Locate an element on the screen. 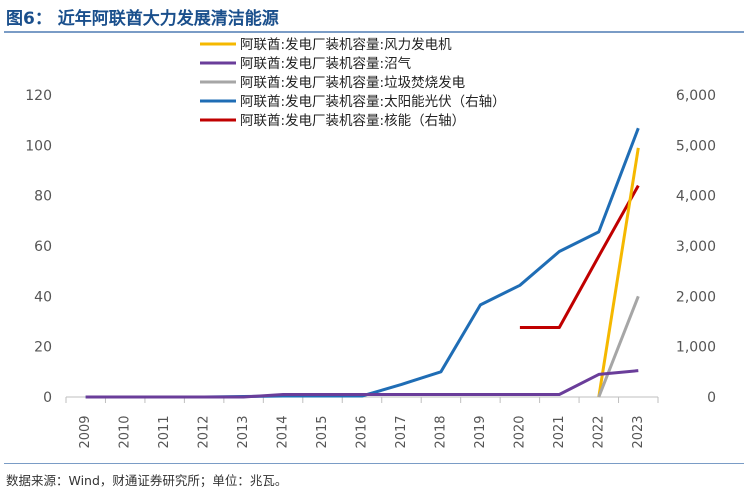 The height and width of the screenshot is (493, 749). title-divider is located at coordinates (374, 32).